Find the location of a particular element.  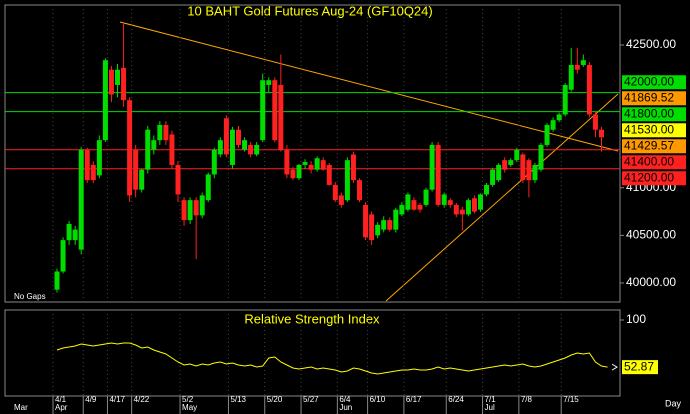

x-tick-label: 7/15 is located at coordinates (571, 399).